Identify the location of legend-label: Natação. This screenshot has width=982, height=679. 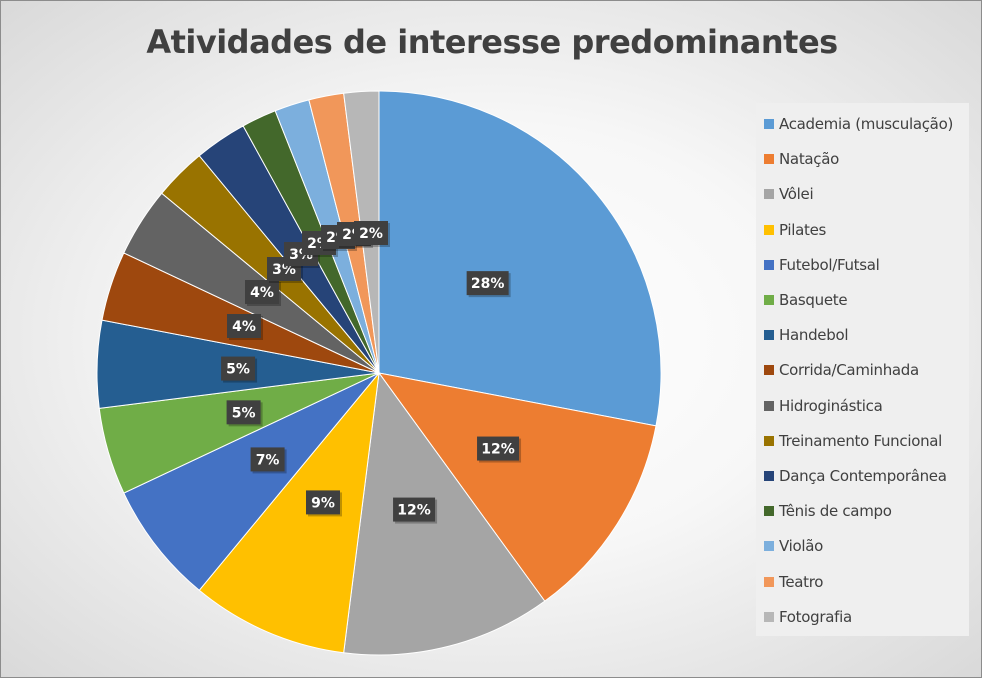
(809, 159).